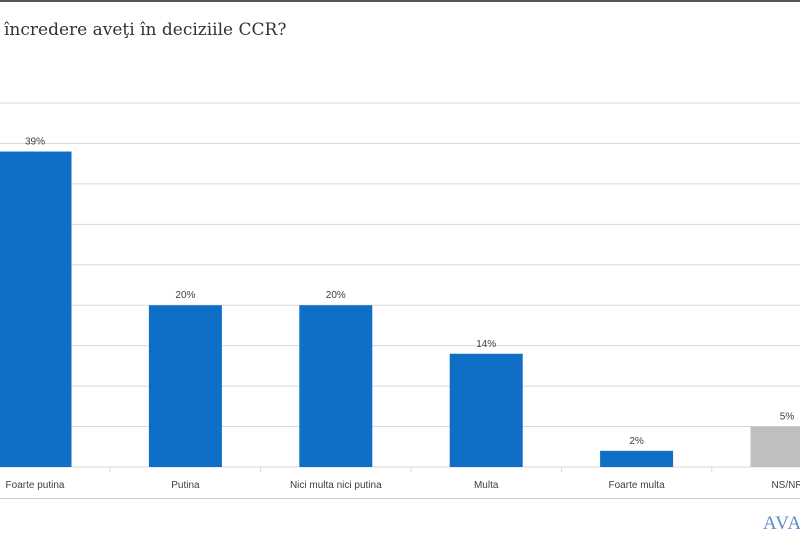  I want to click on data-label-5: 5%, so click(787, 417).